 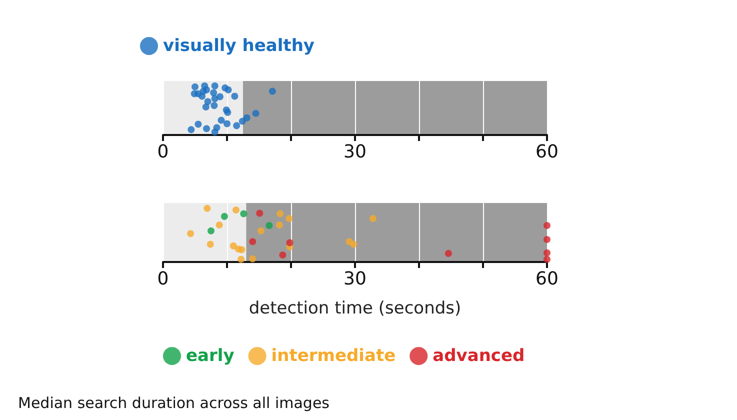 I want to click on x-axis-title: detection time (seconds), so click(x=355, y=308).